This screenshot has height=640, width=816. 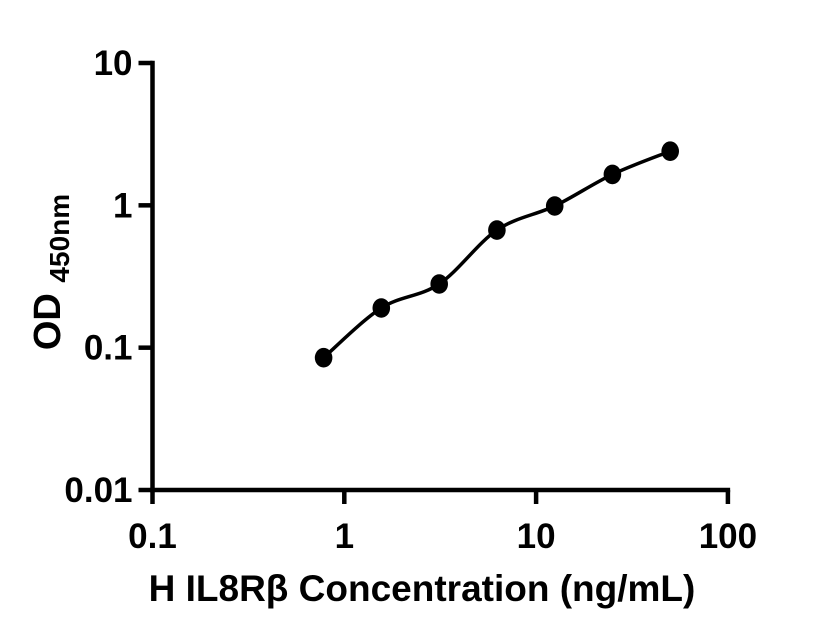 I want to click on y-tick-label: 0.01, so click(x=98, y=490).